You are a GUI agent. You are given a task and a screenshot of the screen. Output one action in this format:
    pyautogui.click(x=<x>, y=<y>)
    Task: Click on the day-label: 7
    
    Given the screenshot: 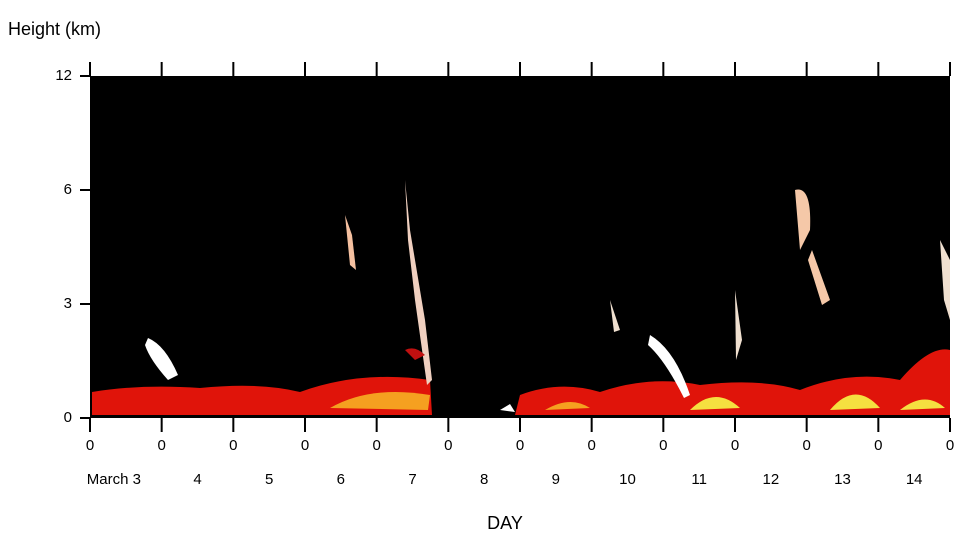 What is the action you would take?
    pyautogui.click(x=412, y=479)
    